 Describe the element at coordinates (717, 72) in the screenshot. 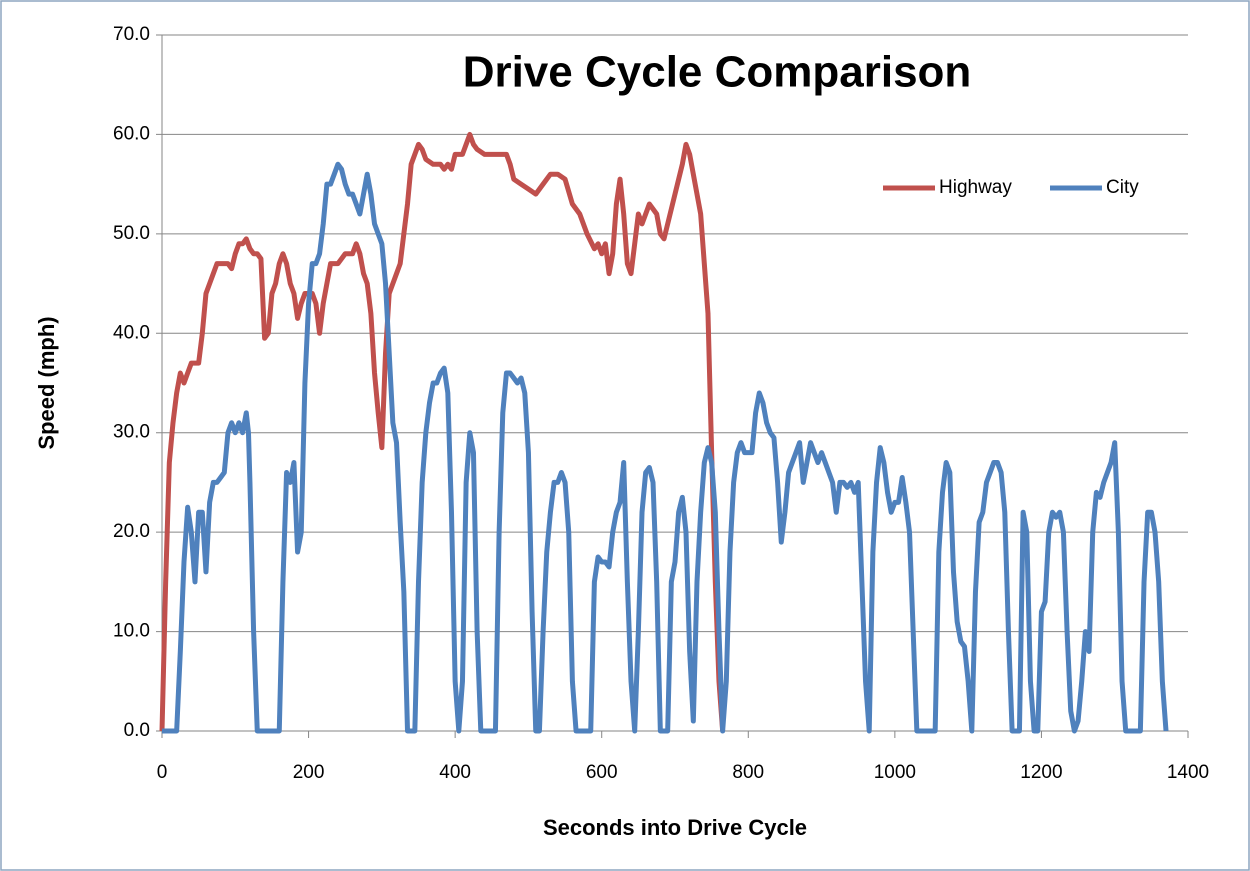

I see `chart-title: Drive Cycle Comparison` at that location.